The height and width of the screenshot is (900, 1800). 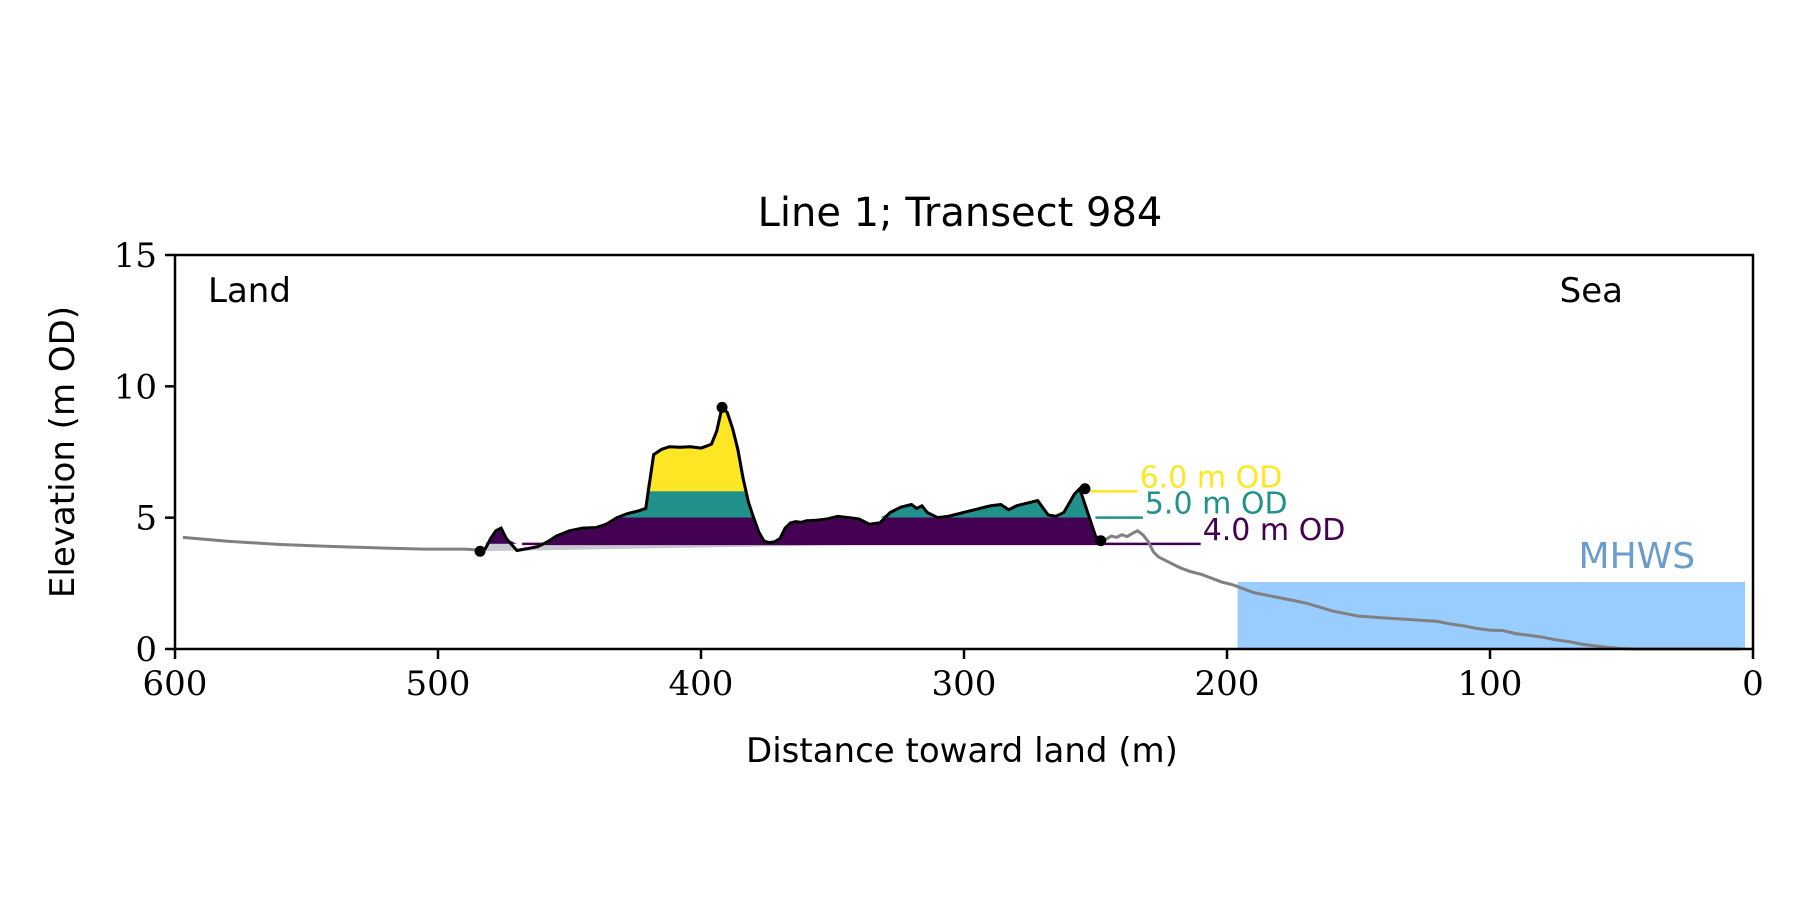 I want to click on x-tick-label-300: 300, so click(x=964, y=684).